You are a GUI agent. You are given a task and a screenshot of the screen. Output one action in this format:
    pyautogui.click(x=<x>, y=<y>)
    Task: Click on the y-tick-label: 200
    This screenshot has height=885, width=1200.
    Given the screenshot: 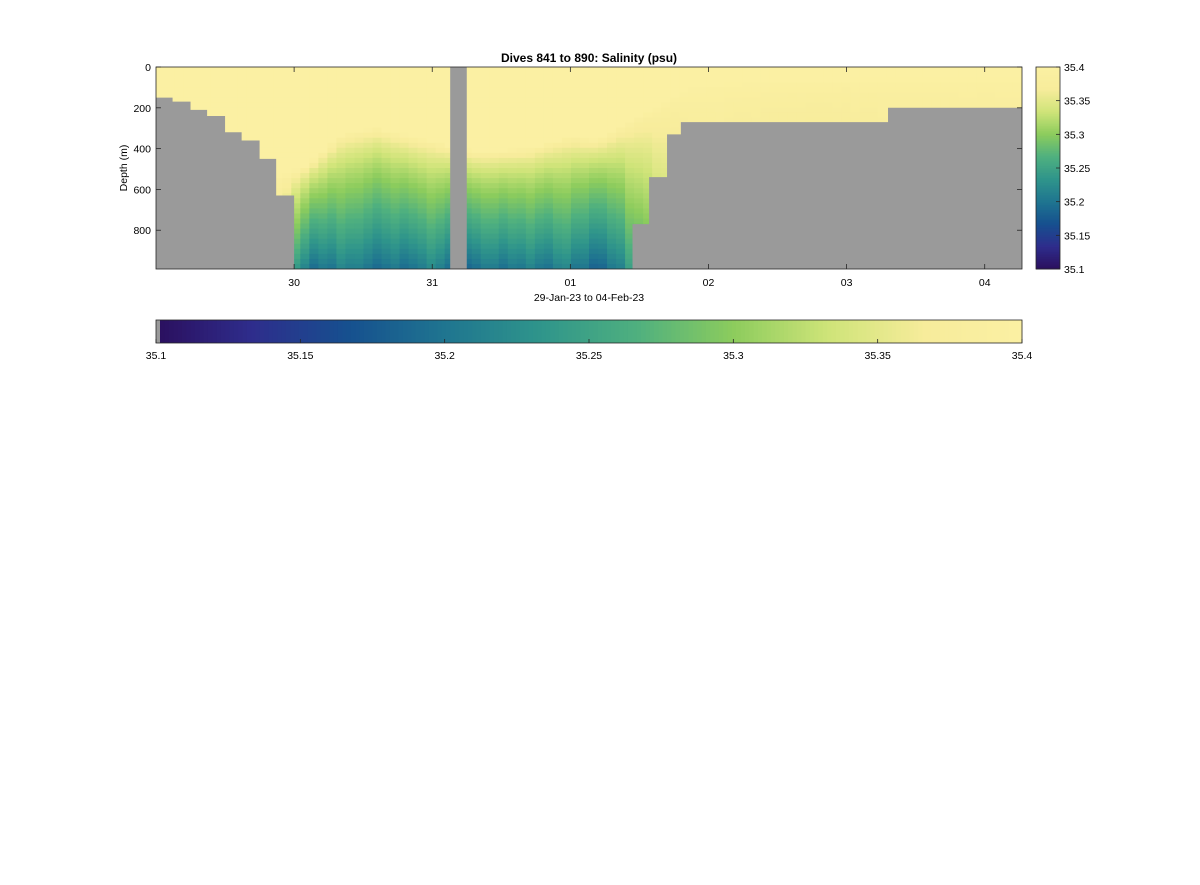 What is the action you would take?
    pyautogui.click(x=142, y=109)
    